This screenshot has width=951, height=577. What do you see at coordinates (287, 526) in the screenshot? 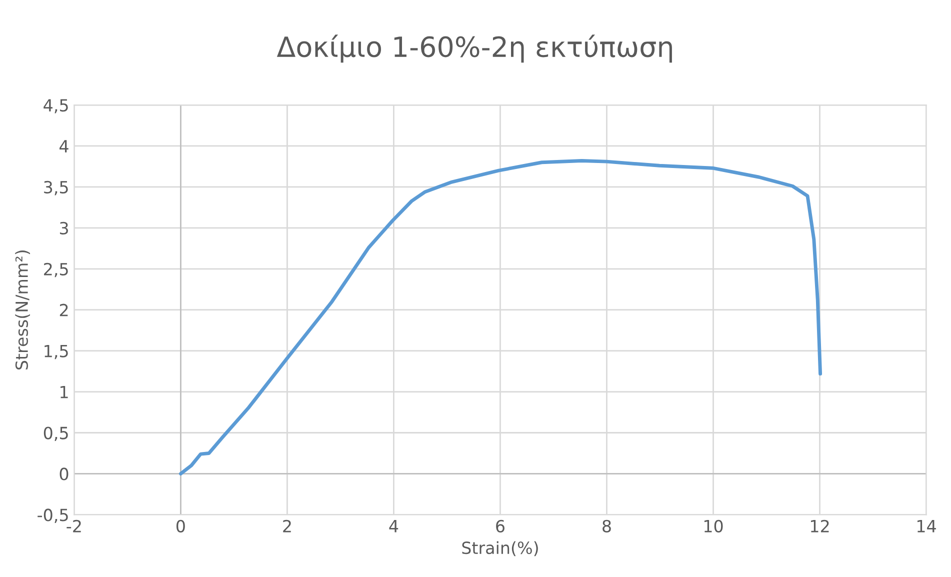
I see `x-tick-label: 2` at bounding box center [287, 526].